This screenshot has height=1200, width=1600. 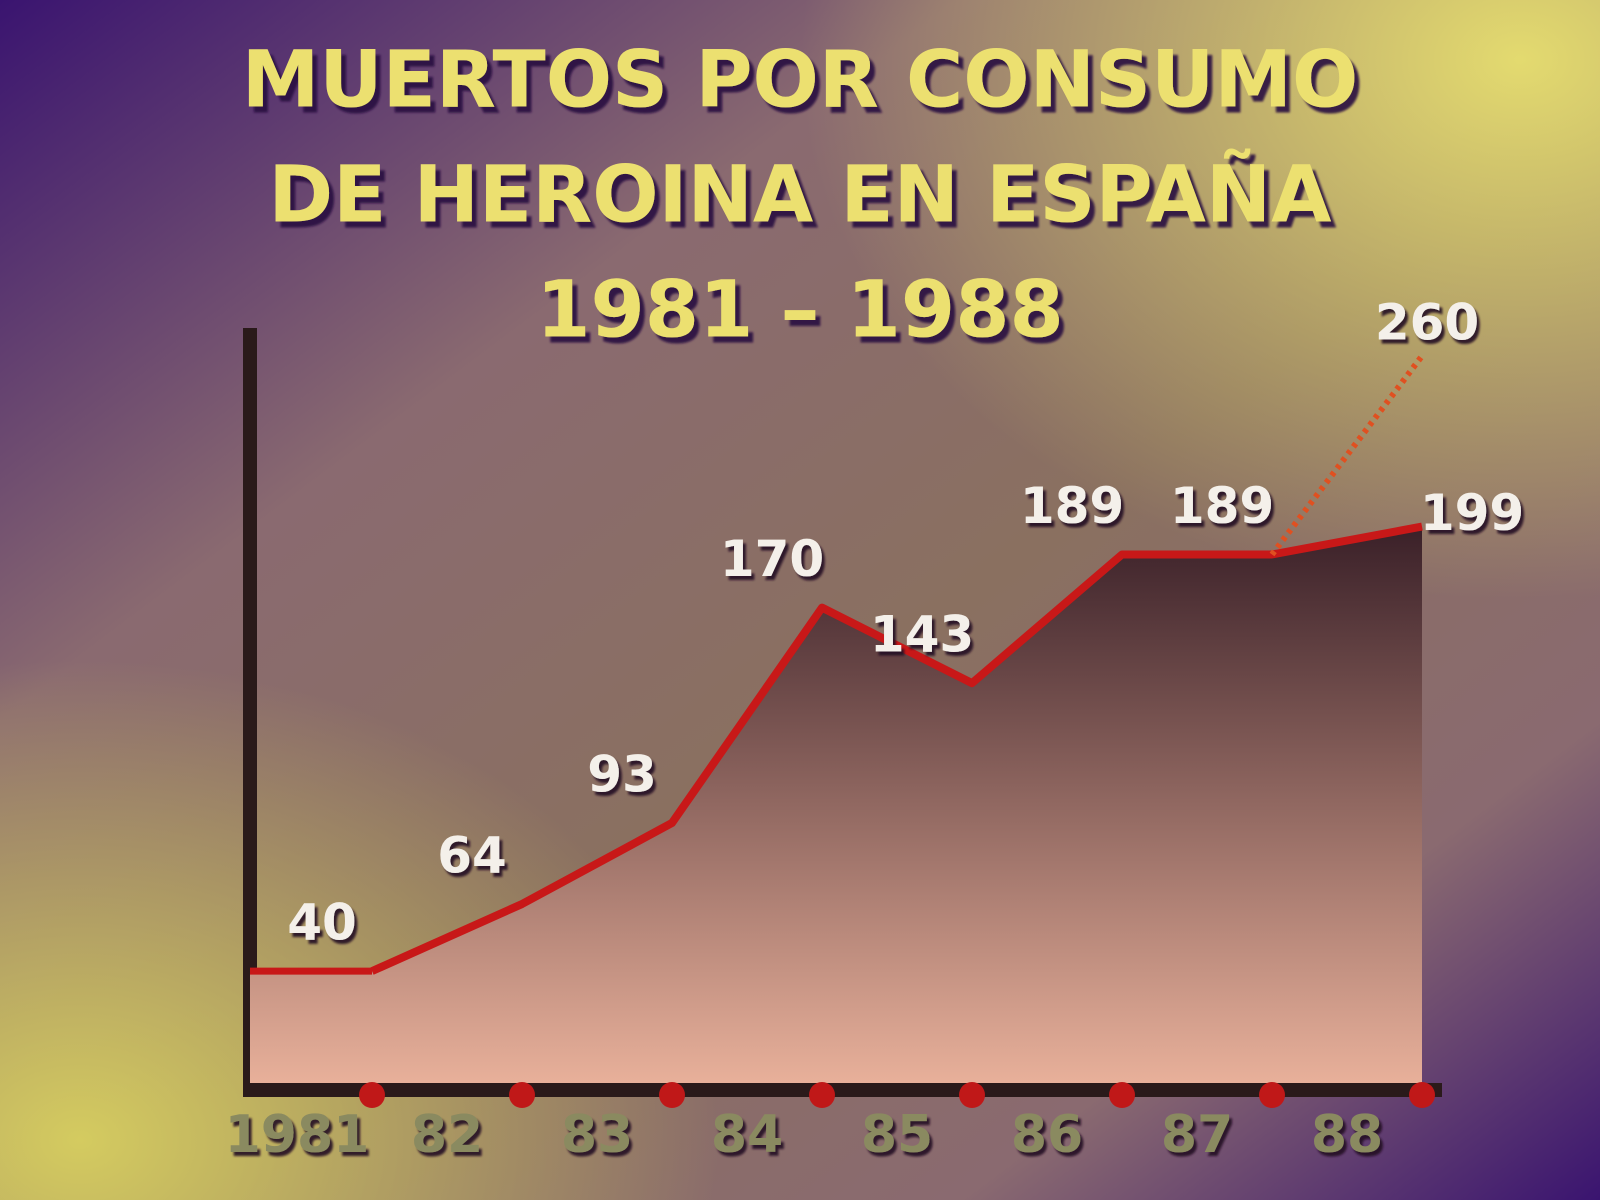 I want to click on value-label: 260, so click(x=1427, y=322).